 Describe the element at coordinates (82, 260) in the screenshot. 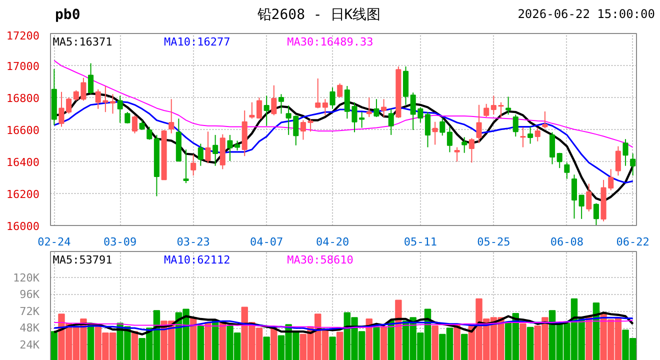

I see `text: MA5:53791` at that location.